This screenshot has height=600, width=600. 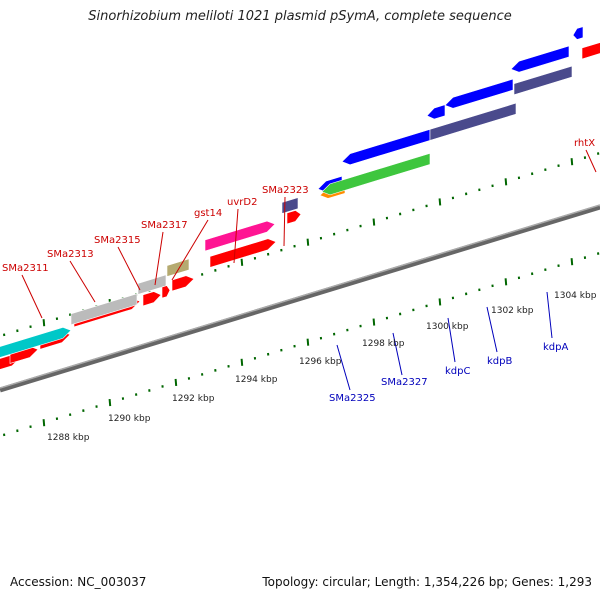 What do you see at coordinates (240, 236) in the screenshot?
I see `gene-pink` at bounding box center [240, 236].